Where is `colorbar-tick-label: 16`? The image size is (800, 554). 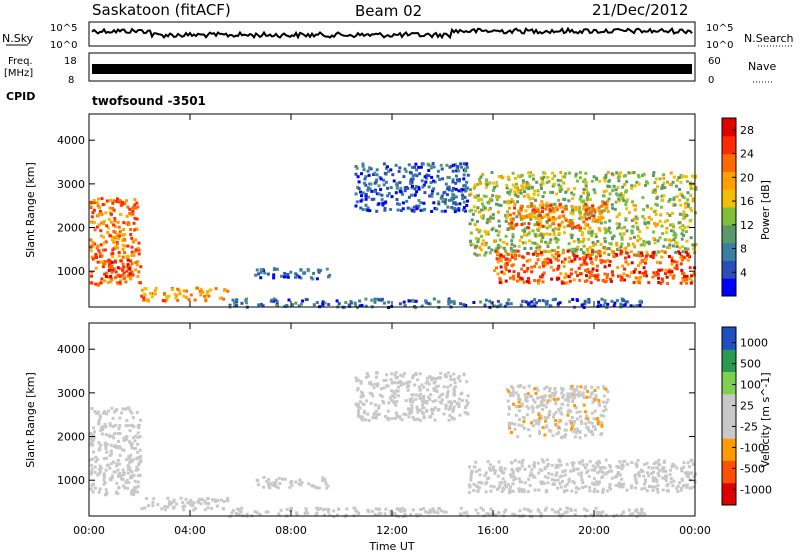
colorbar-tick-label: 16 is located at coordinates (747, 201).